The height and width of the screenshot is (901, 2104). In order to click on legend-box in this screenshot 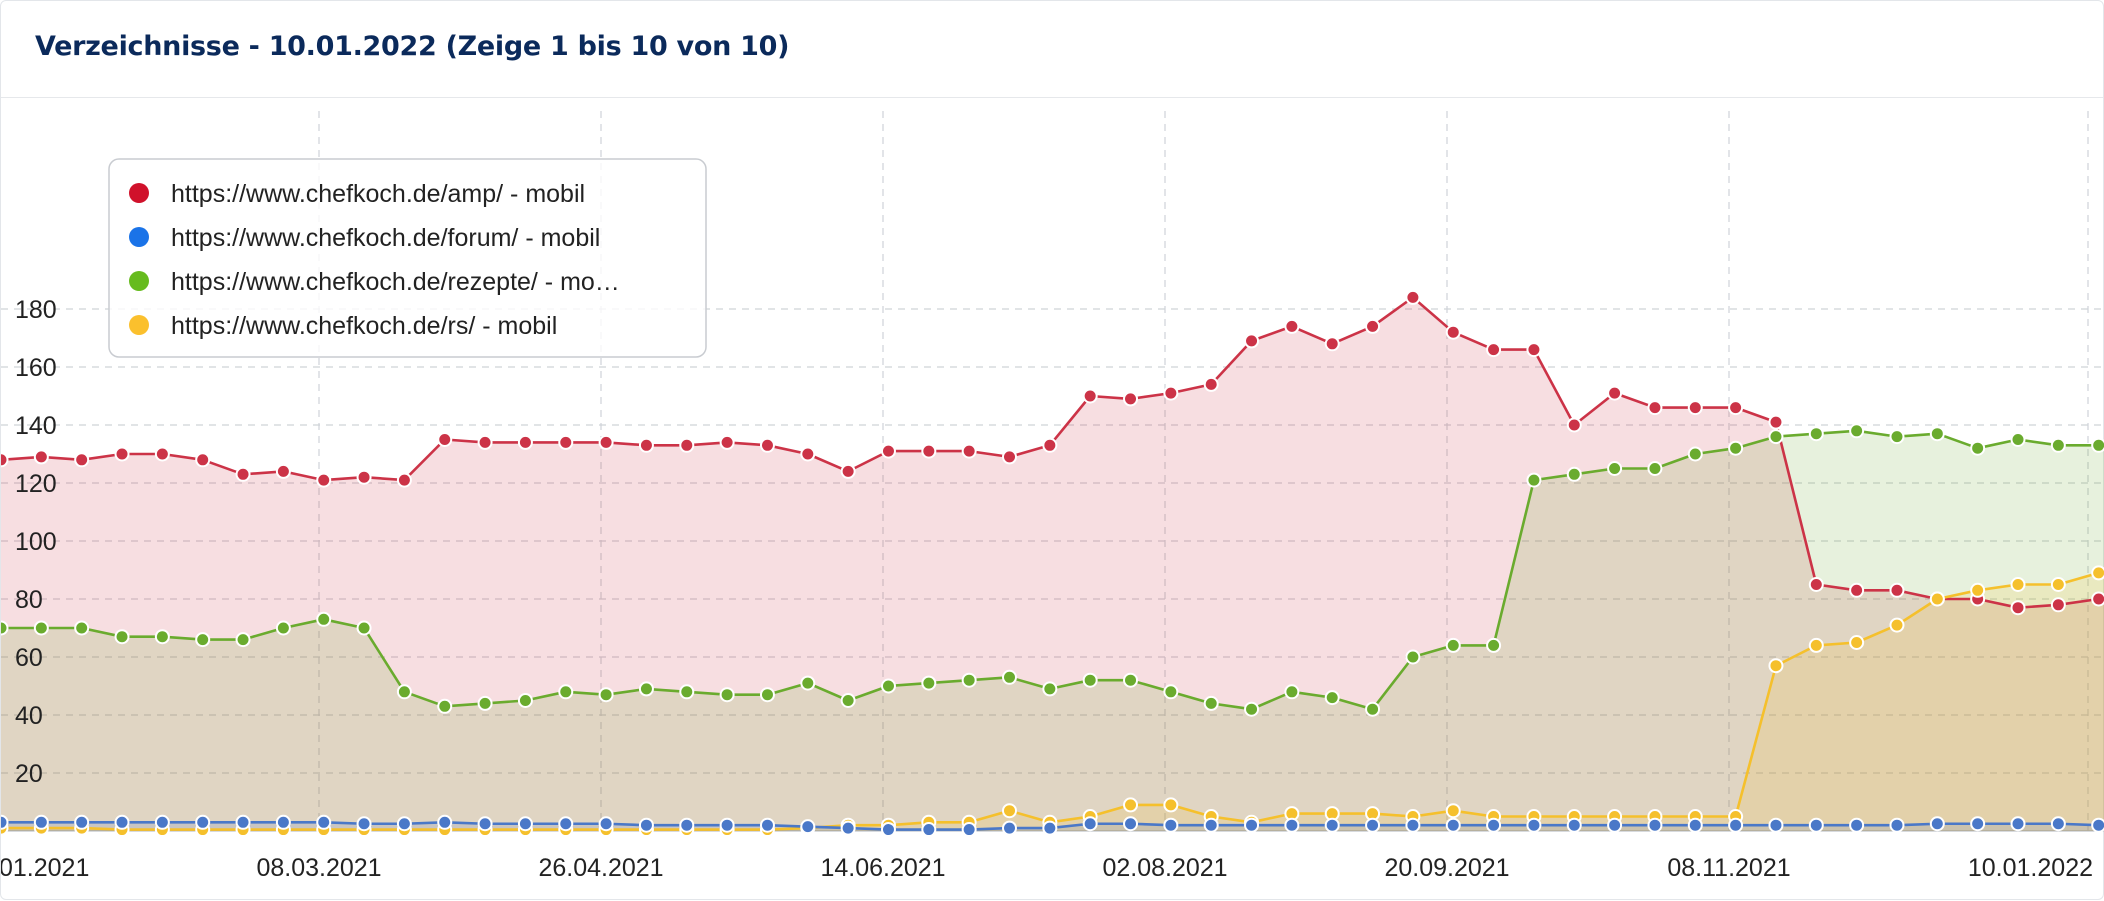, I will do `click(407, 258)`.